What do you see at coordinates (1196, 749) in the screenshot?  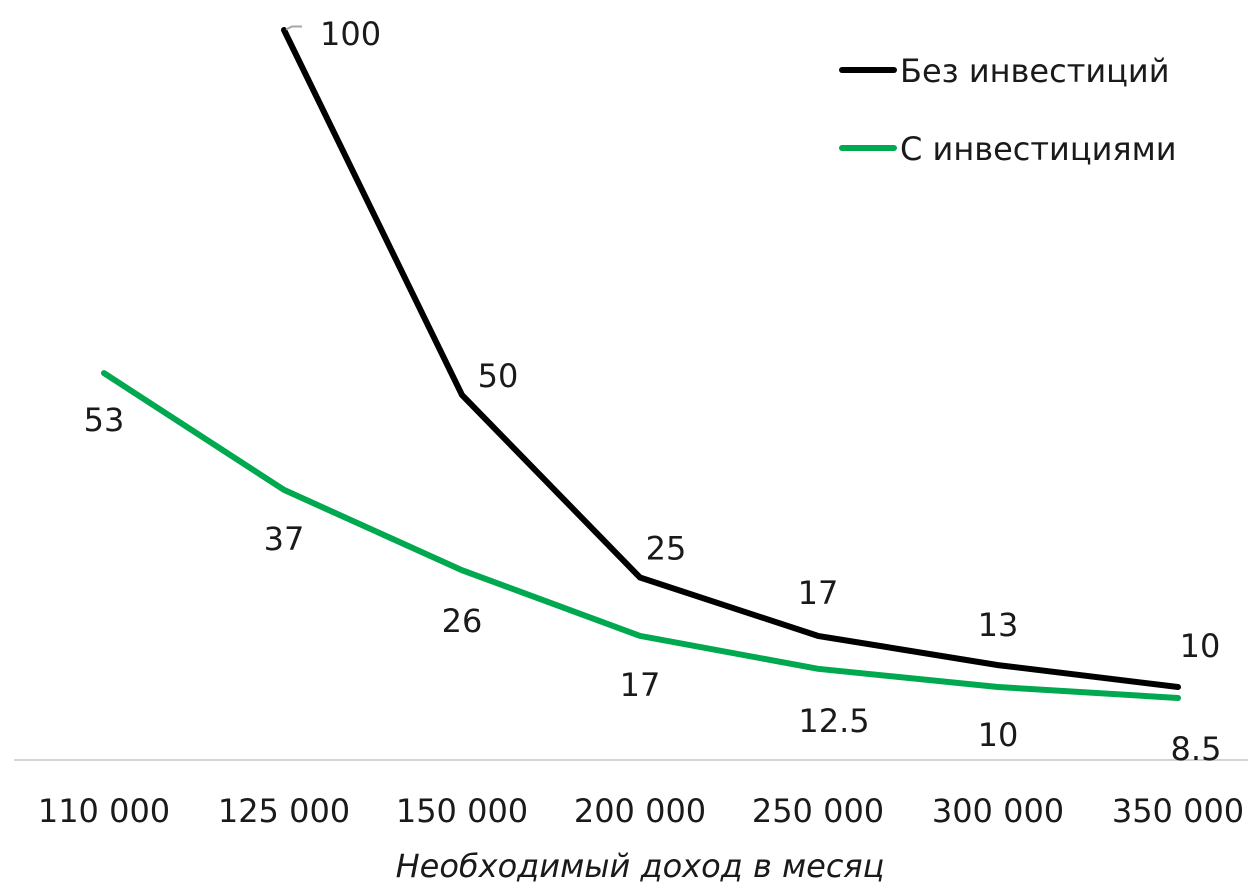 I see `data-label: 8.5` at bounding box center [1196, 749].